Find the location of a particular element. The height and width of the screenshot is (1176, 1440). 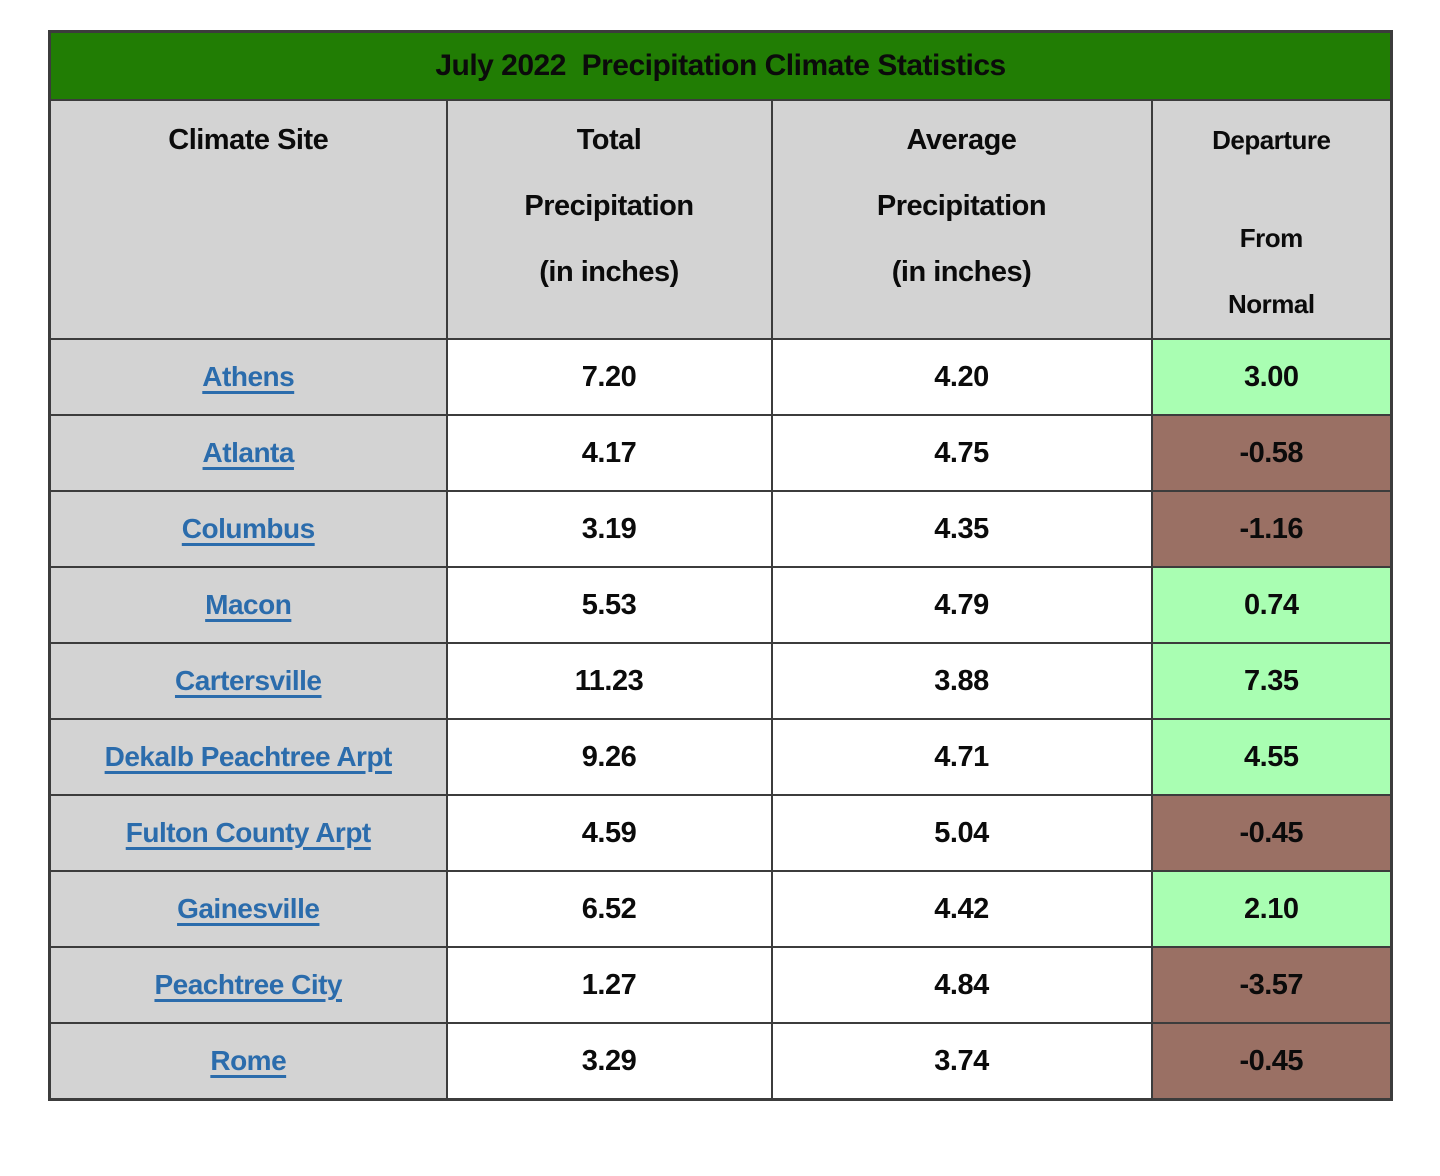

site-cell: Atlanta is located at coordinates (248, 453).